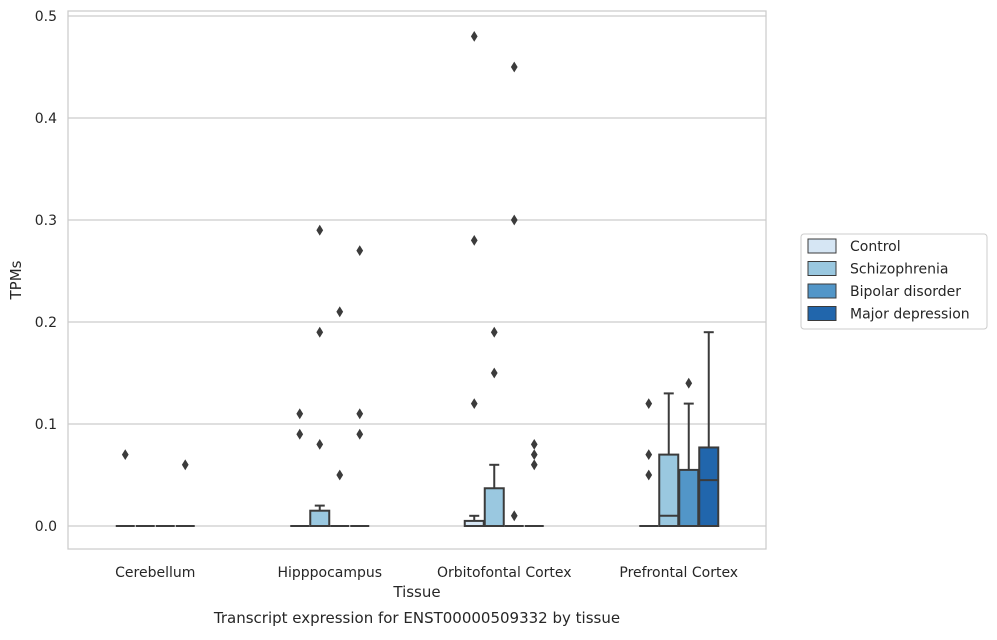  What do you see at coordinates (46, 323) in the screenshot?
I see `y-tick-label: 0.2` at bounding box center [46, 323].